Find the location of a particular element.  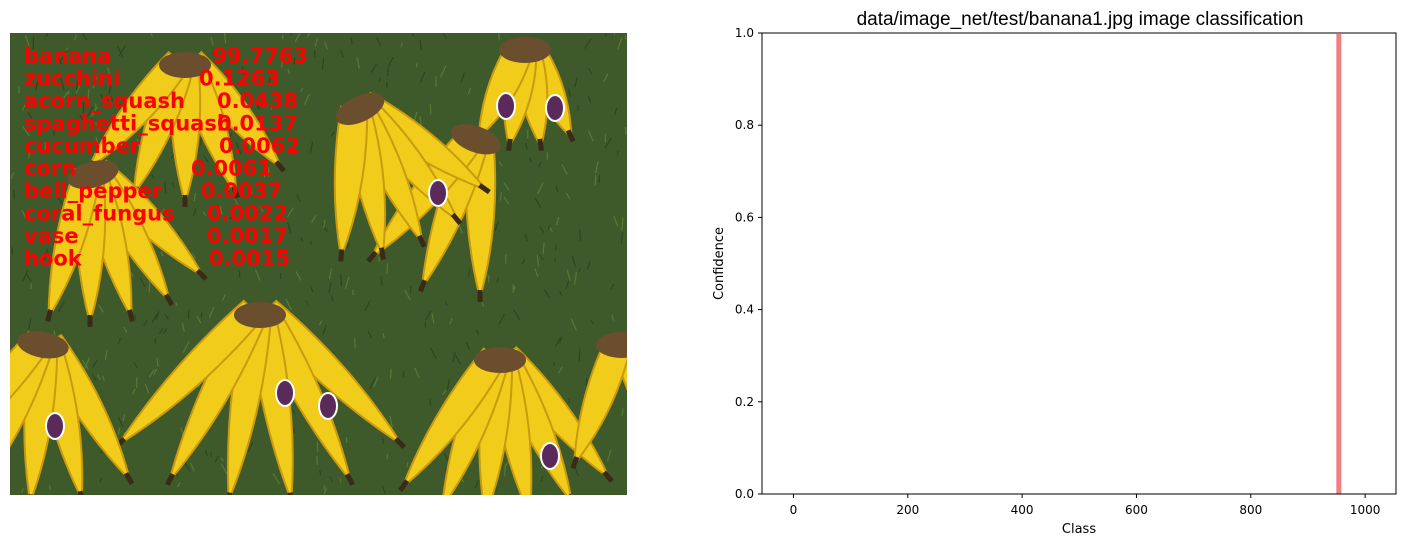

prediction-score: 0.0062 is located at coordinates (259, 146).